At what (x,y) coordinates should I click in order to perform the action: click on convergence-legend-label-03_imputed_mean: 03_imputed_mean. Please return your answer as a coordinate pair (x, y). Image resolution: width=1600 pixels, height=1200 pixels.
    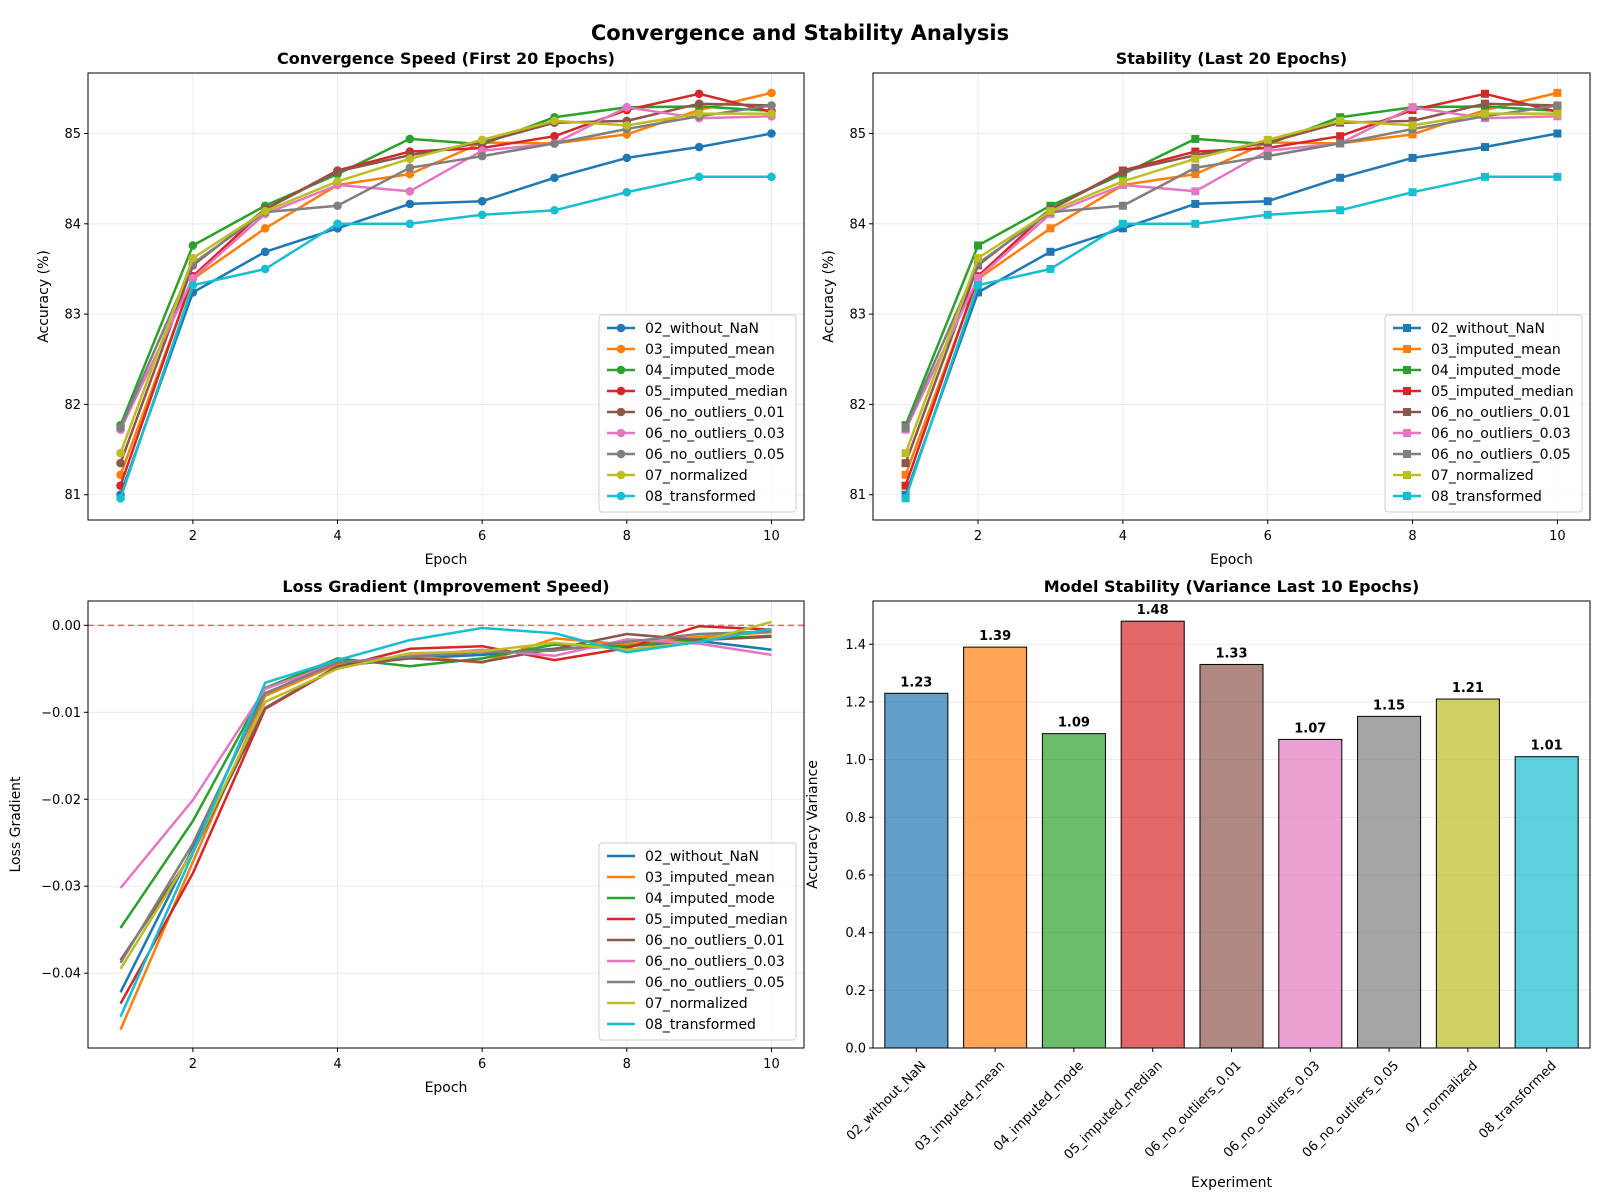
    Looking at the image, I should click on (710, 350).